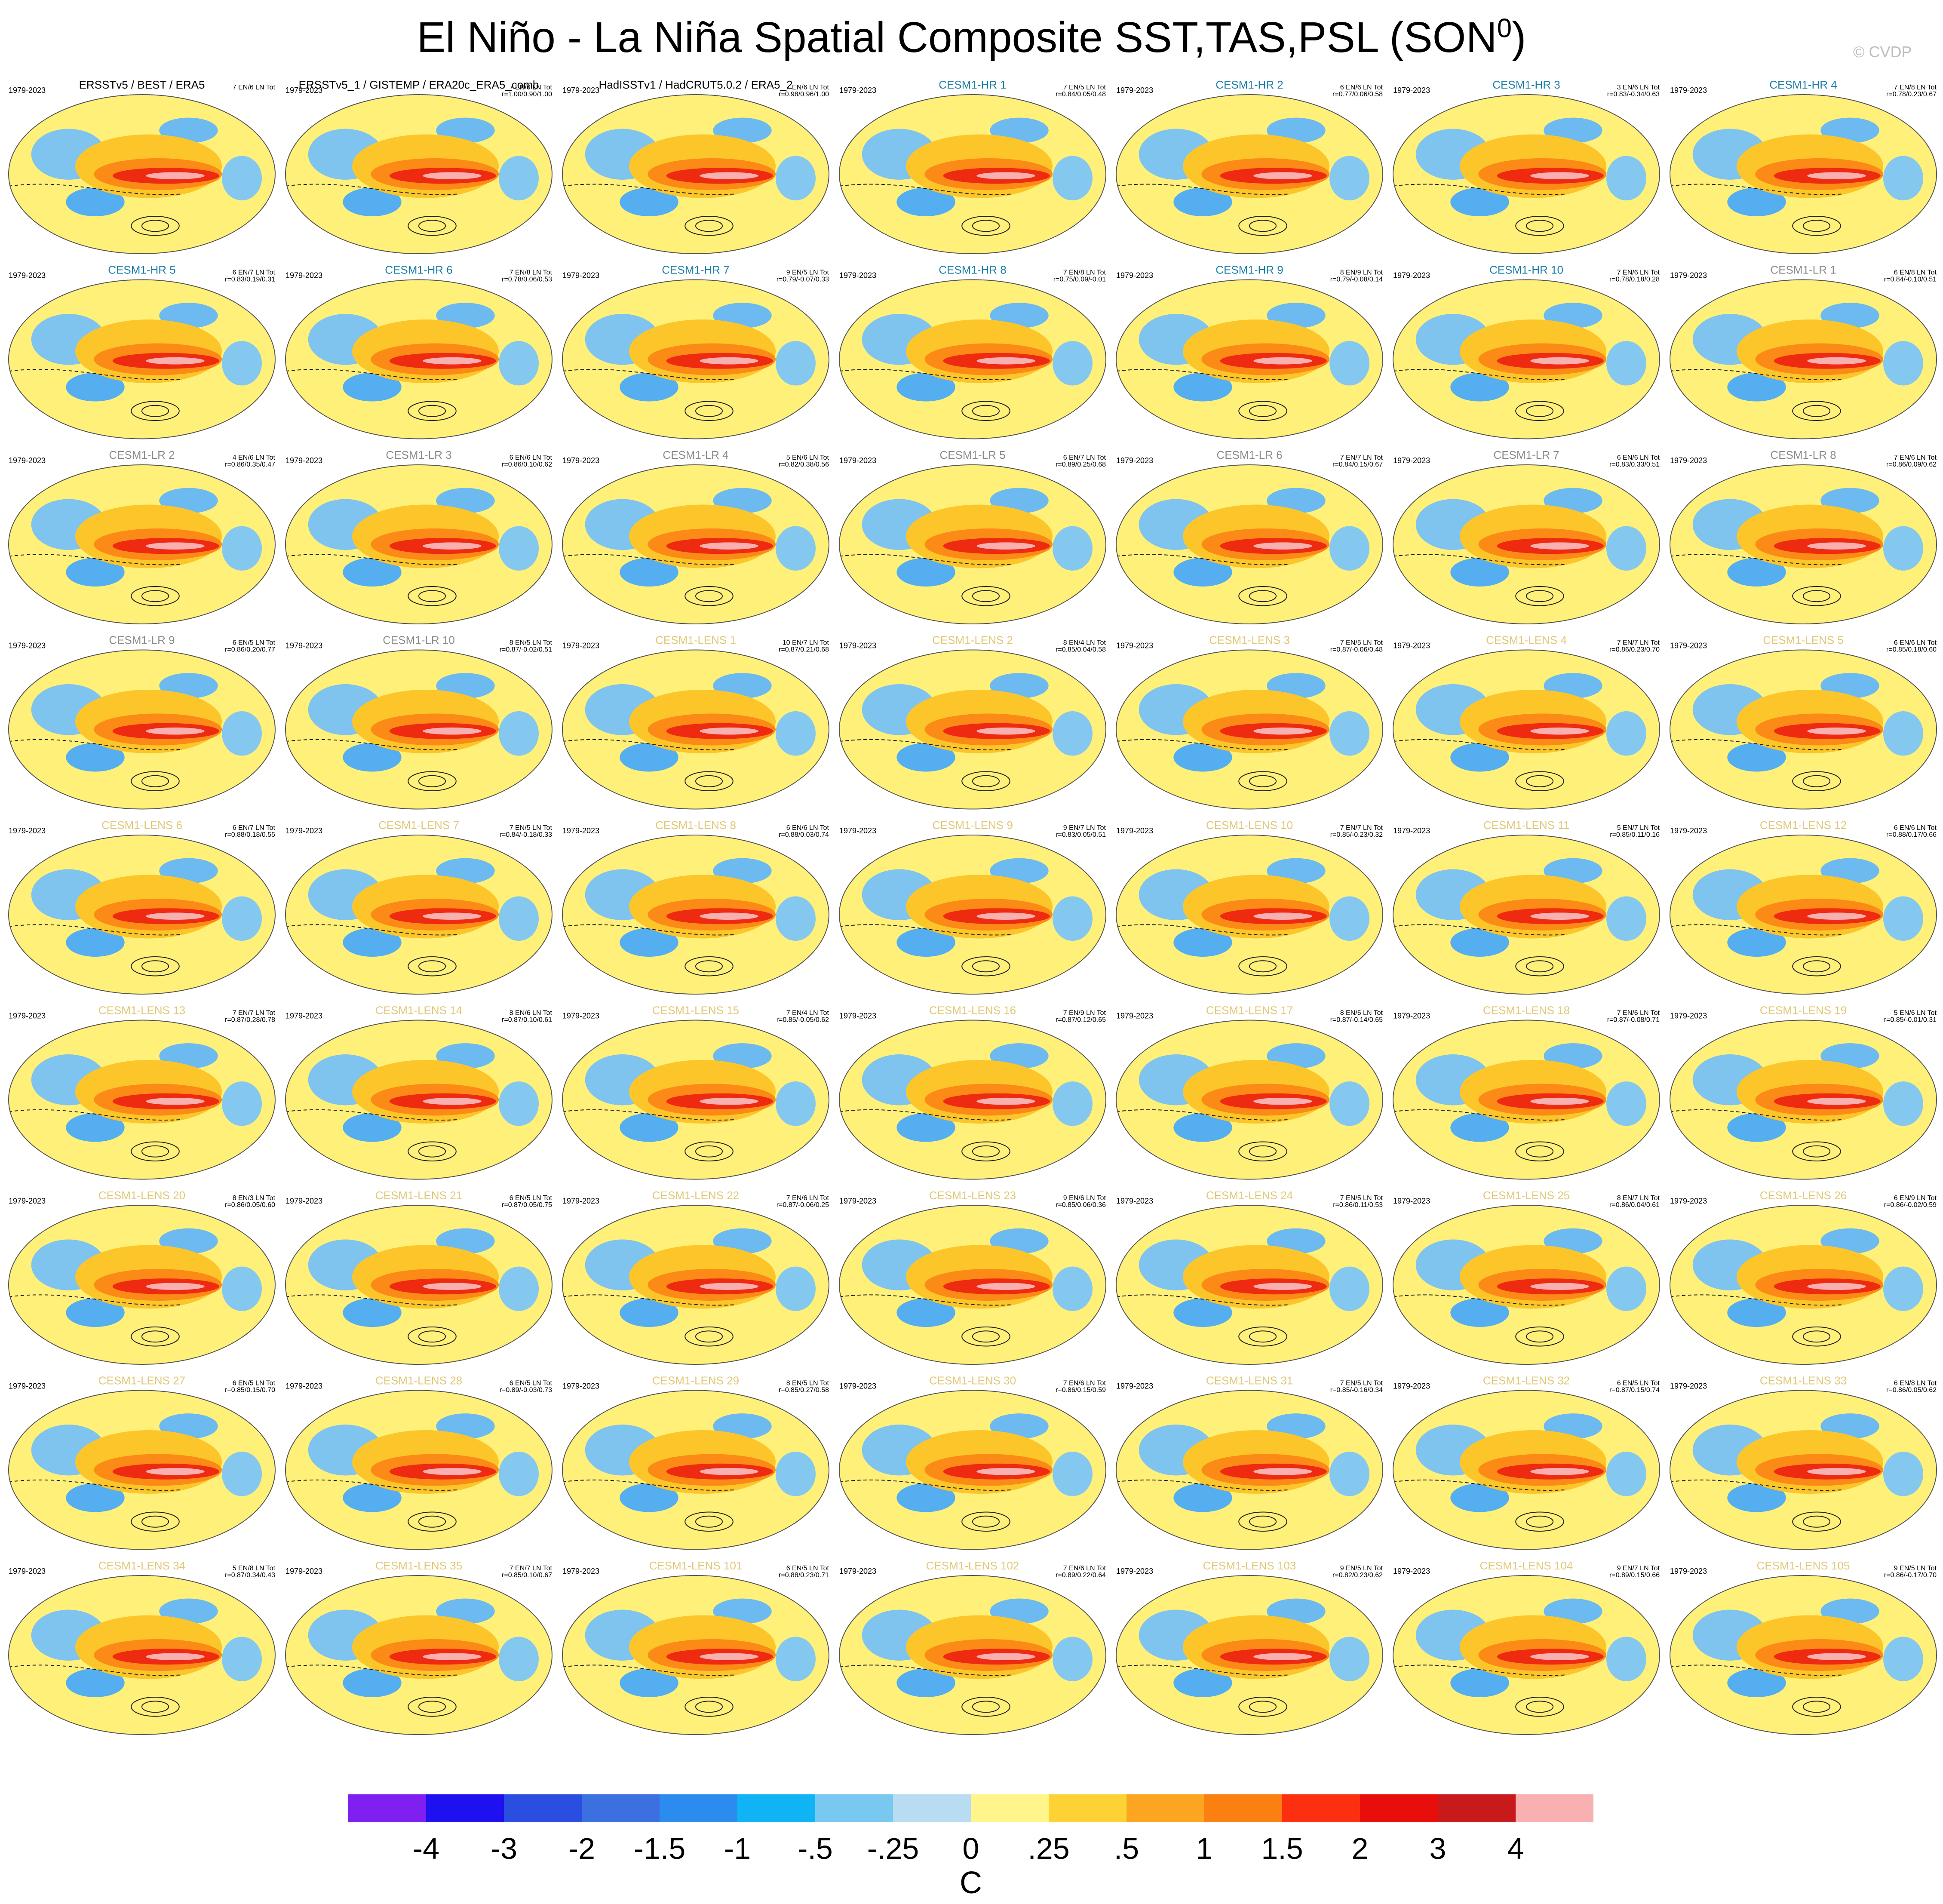 This screenshot has width=1943, height=1904. Describe the element at coordinates (804, 1391) in the screenshot. I see `panel-pattern-correlation: r=0.85/0.27/0.58` at that location.